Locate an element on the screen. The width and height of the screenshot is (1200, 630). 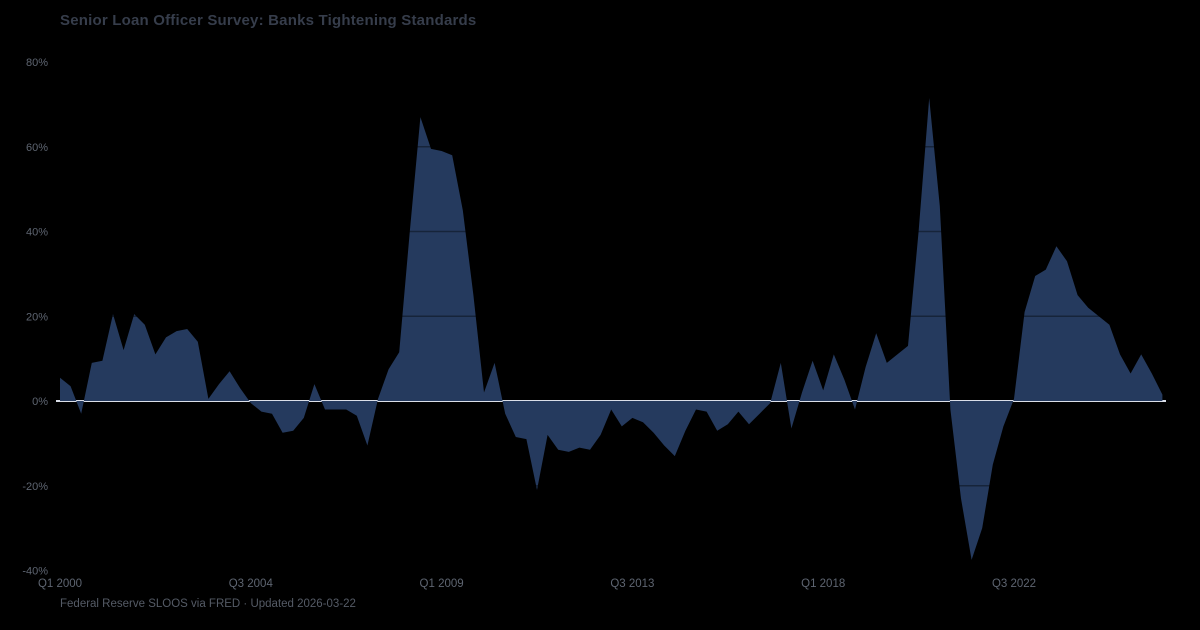
y-tick-label-20: 20% is located at coordinates (37, 317).